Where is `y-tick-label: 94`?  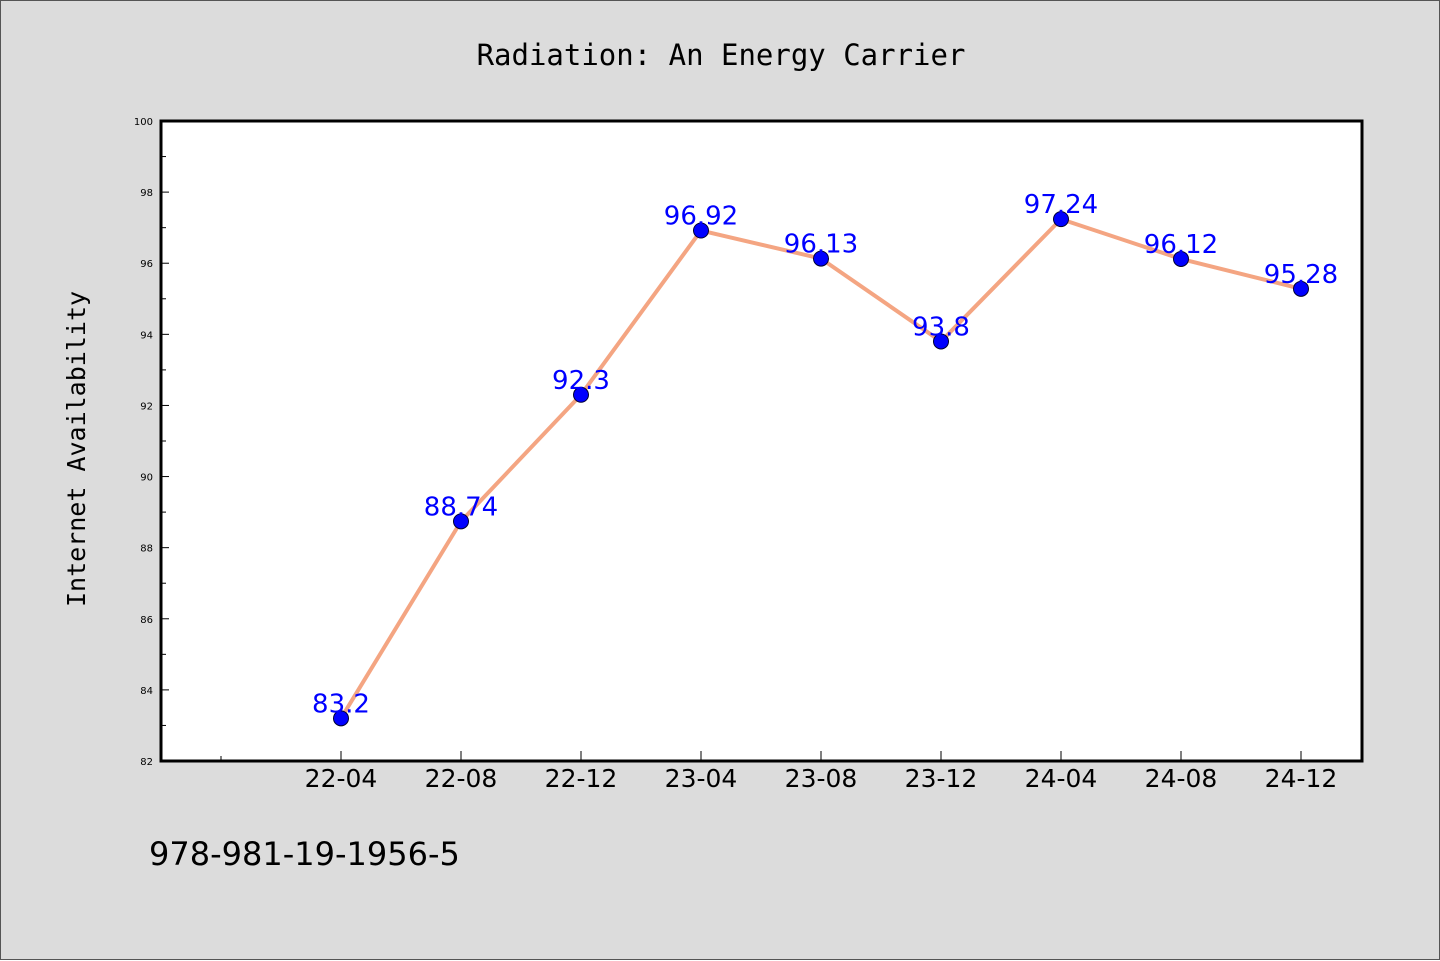
y-tick-label: 94 is located at coordinates (146, 335).